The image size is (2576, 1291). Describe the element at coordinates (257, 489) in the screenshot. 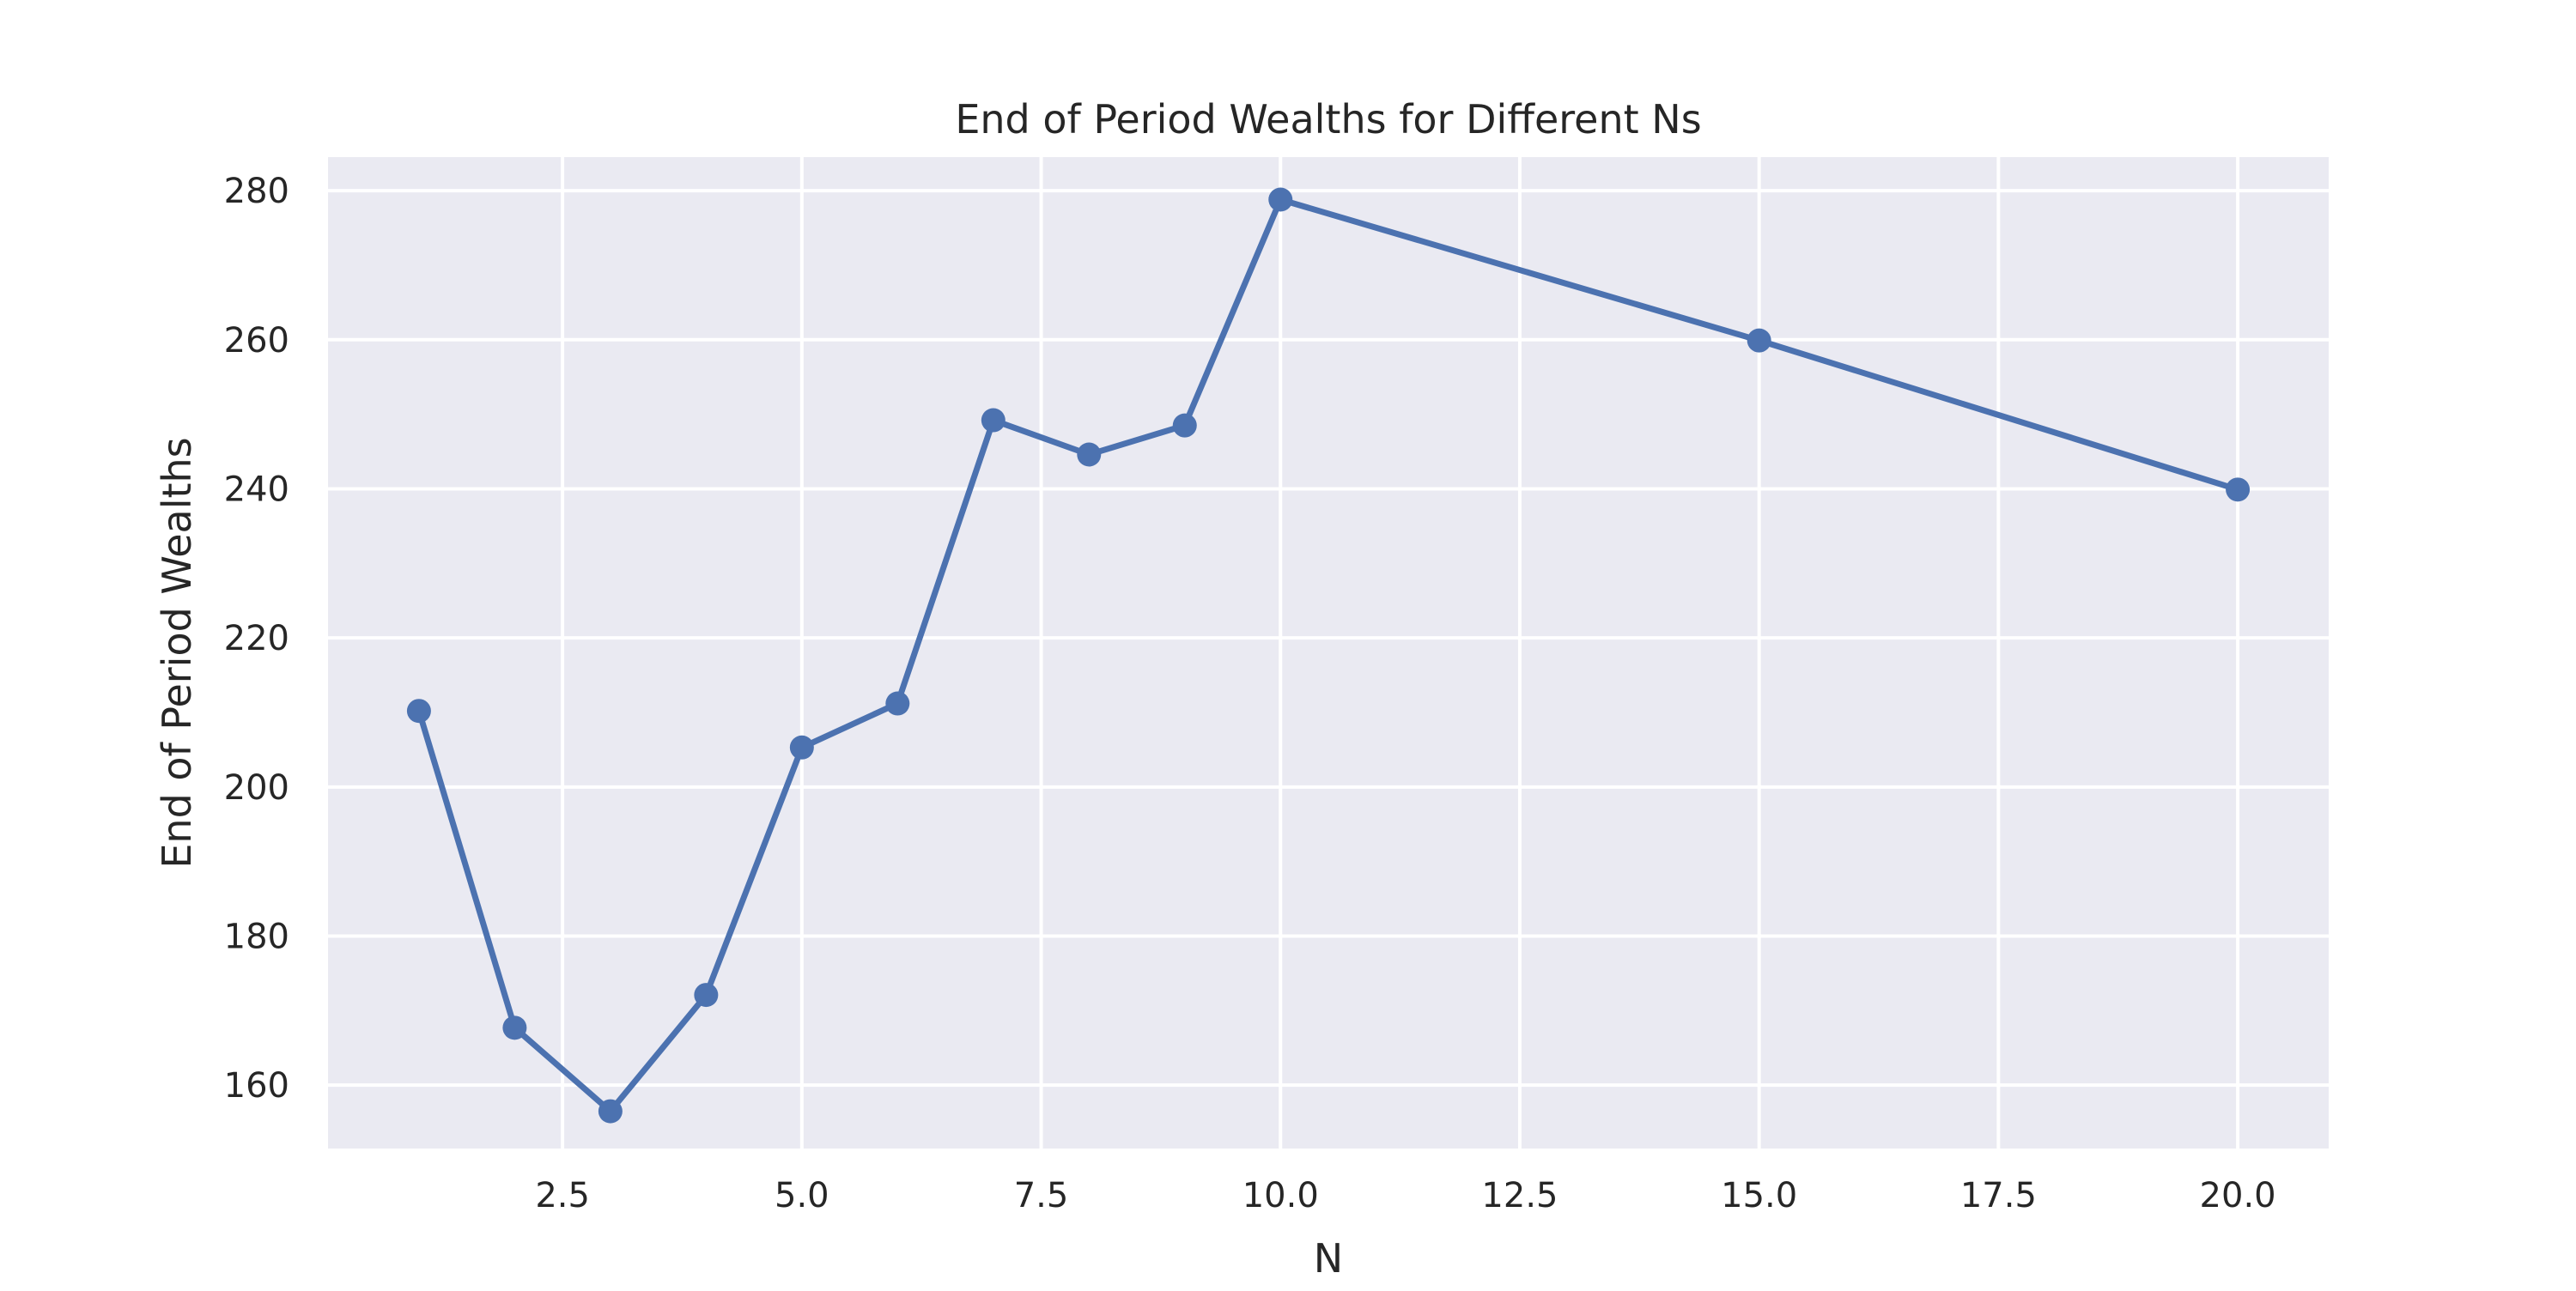

I see `y-tick-label: 240` at that location.